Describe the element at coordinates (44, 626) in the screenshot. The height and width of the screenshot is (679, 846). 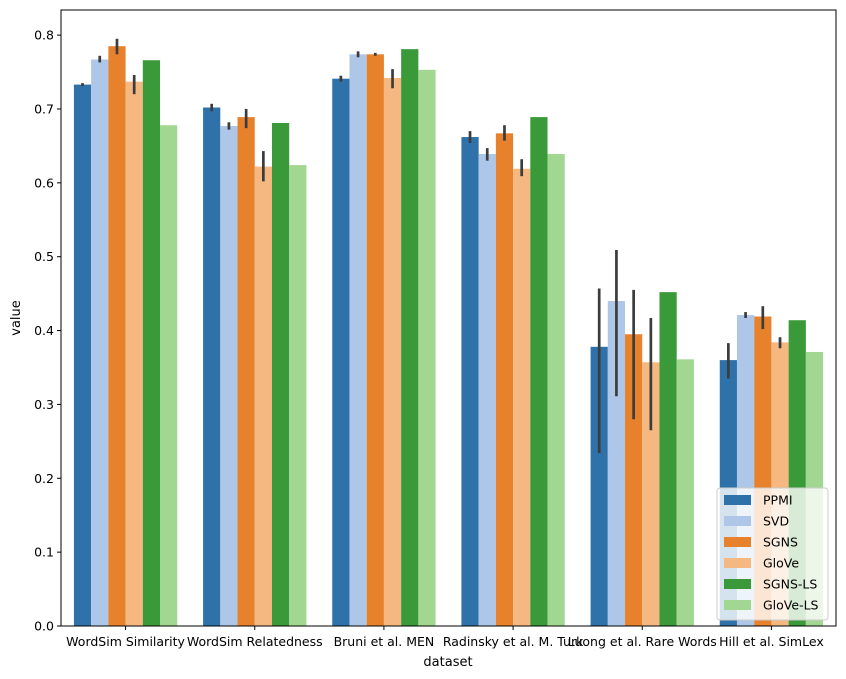
I see `y-tick-label: 0.0` at that location.